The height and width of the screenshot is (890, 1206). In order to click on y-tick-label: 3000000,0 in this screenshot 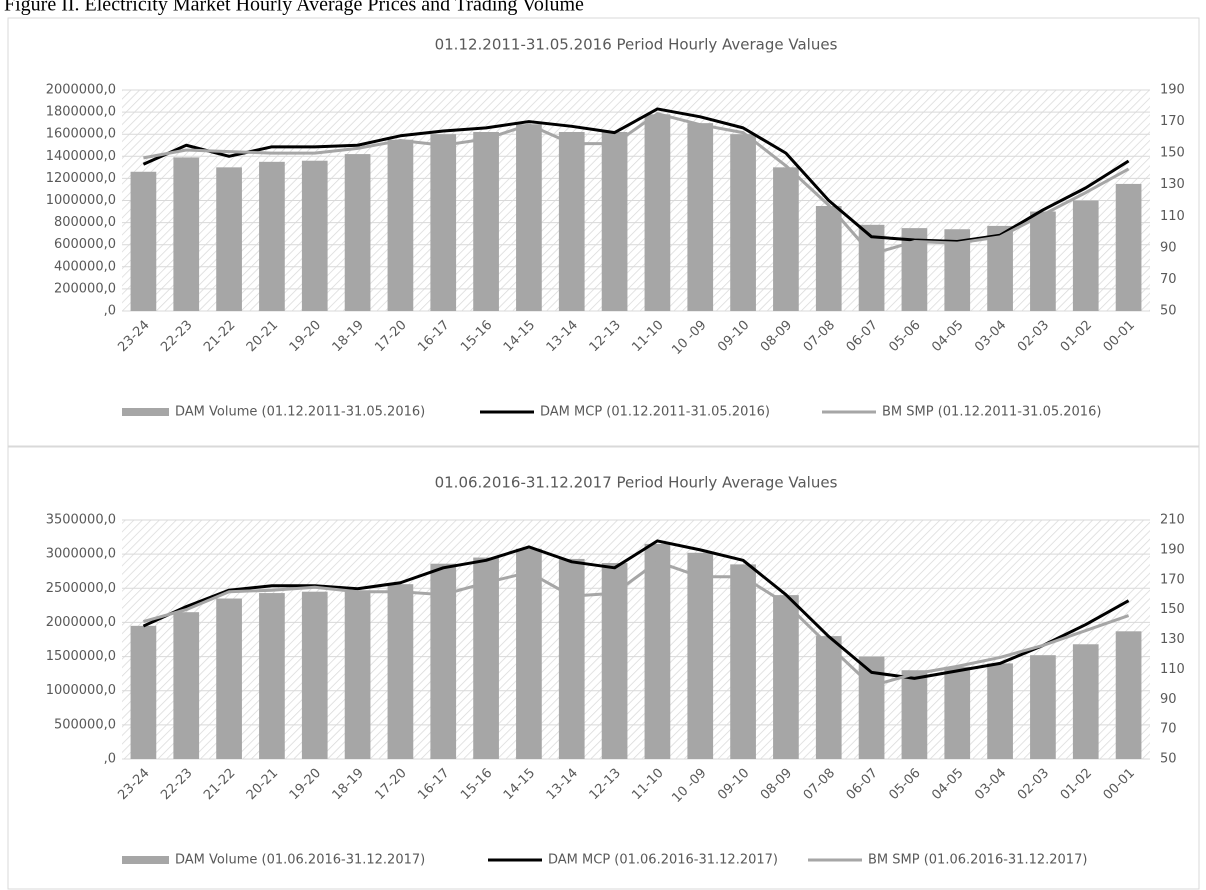, I will do `click(81, 554)`.